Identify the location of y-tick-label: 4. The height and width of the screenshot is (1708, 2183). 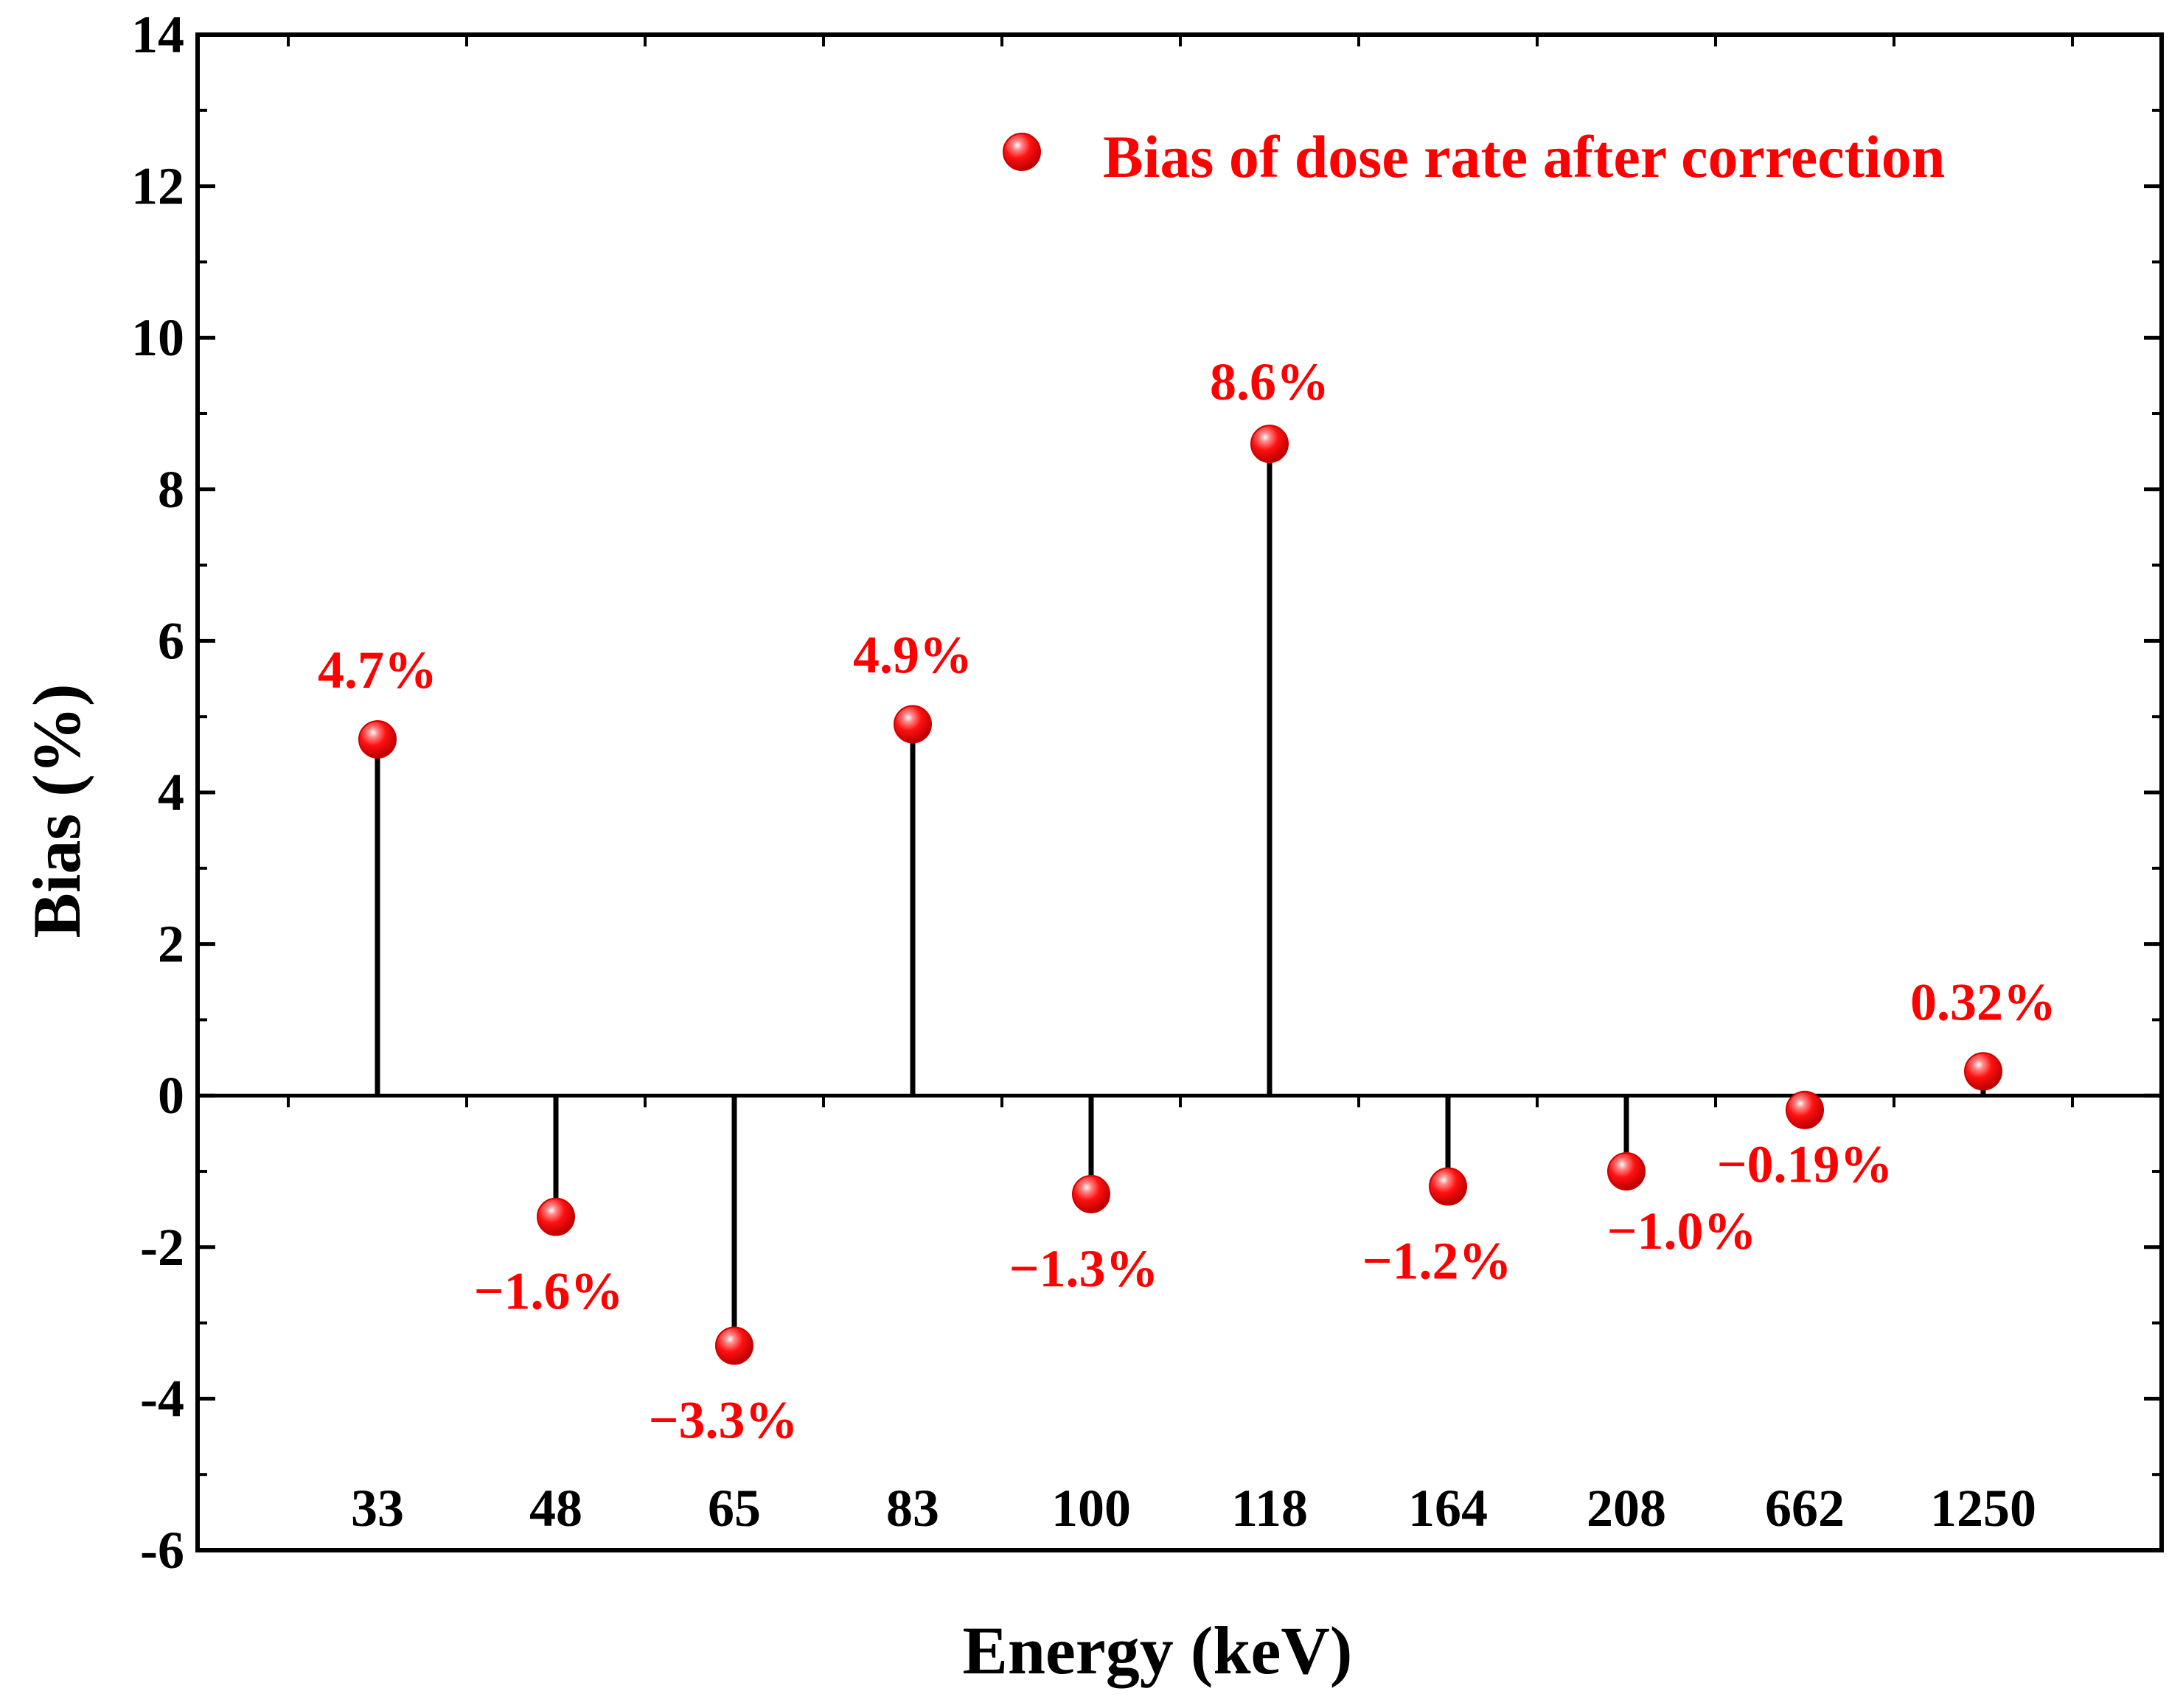
(171, 792).